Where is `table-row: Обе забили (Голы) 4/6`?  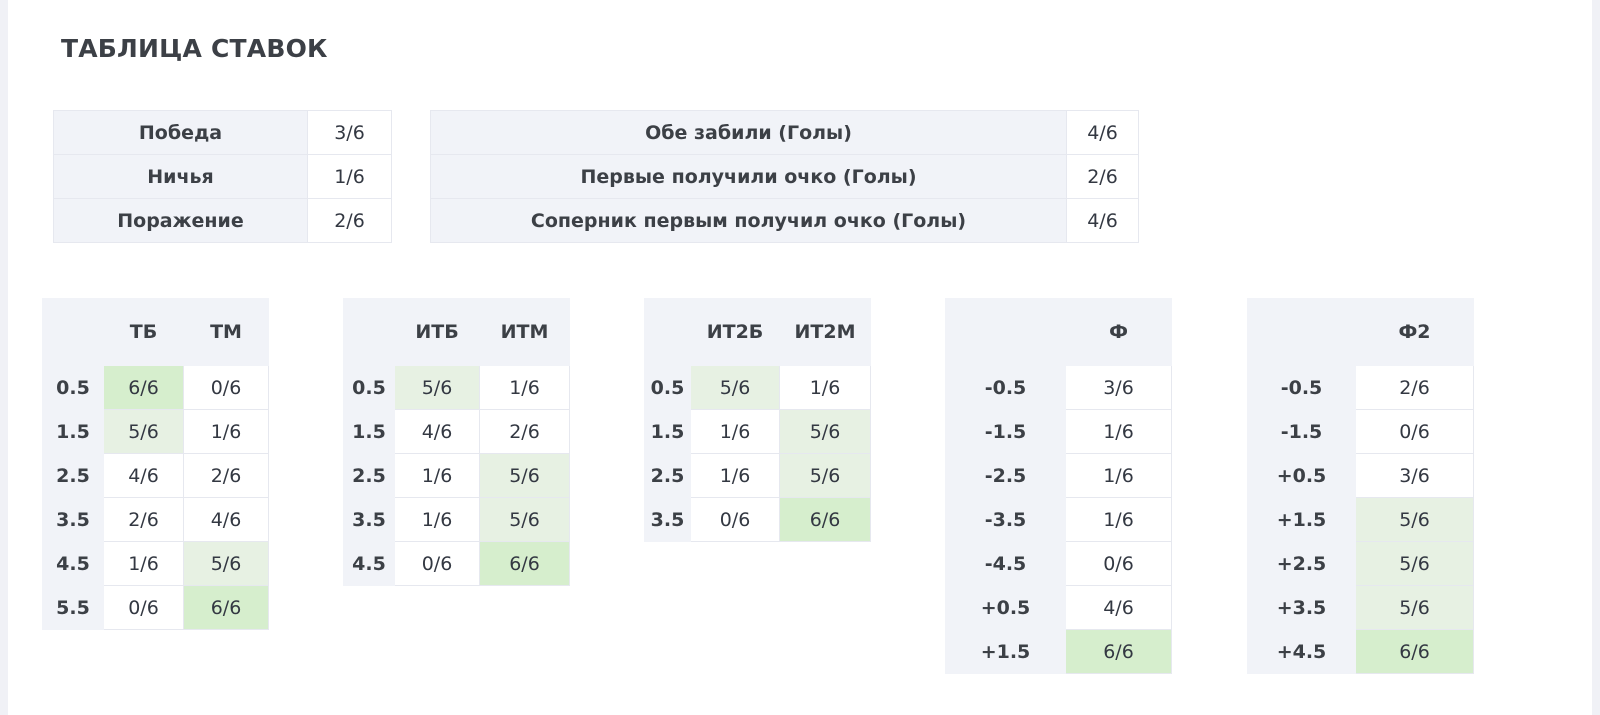 table-row: Обе забили (Голы) 4/6 is located at coordinates (784, 132).